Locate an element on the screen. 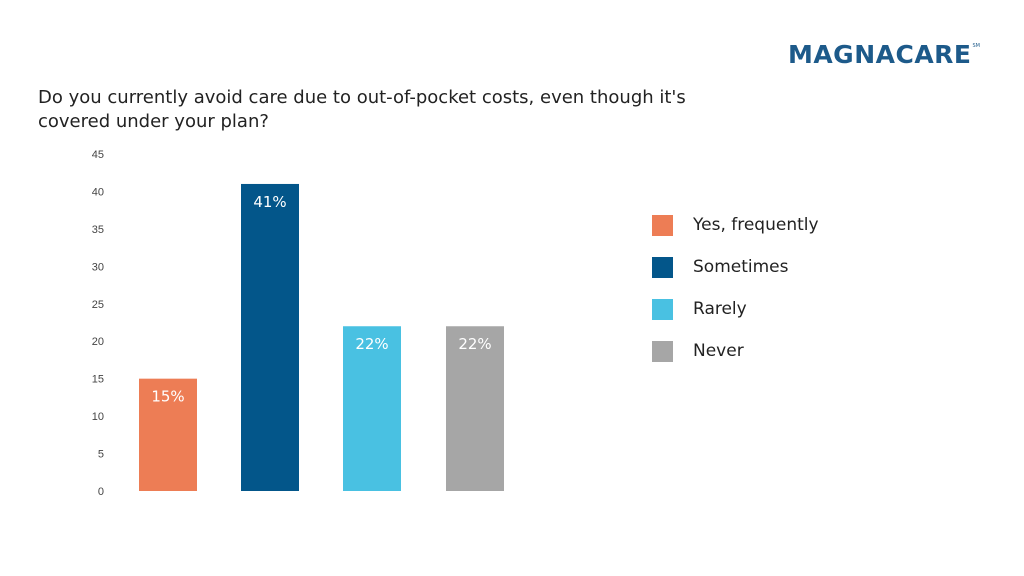 The image size is (1024, 576). brand-logo: MAGNACARE SM is located at coordinates (884, 54).